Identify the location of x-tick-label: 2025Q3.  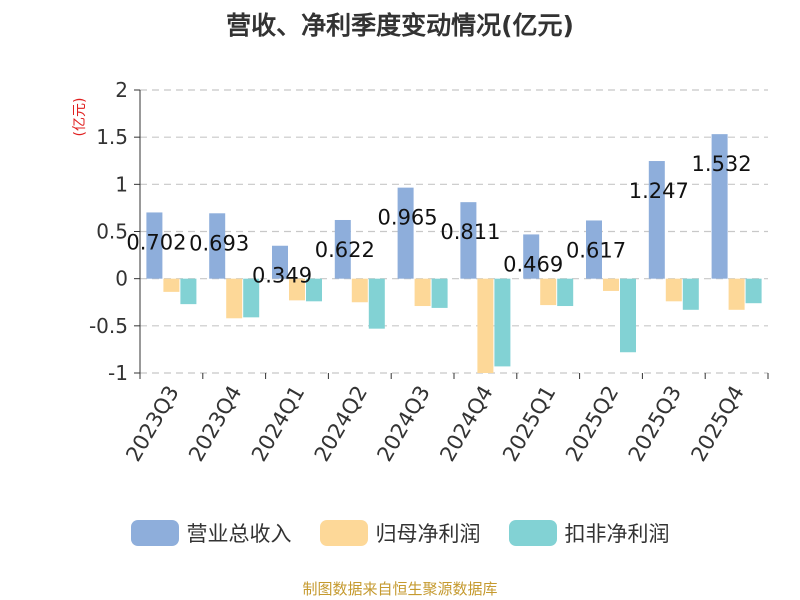
(655, 424).